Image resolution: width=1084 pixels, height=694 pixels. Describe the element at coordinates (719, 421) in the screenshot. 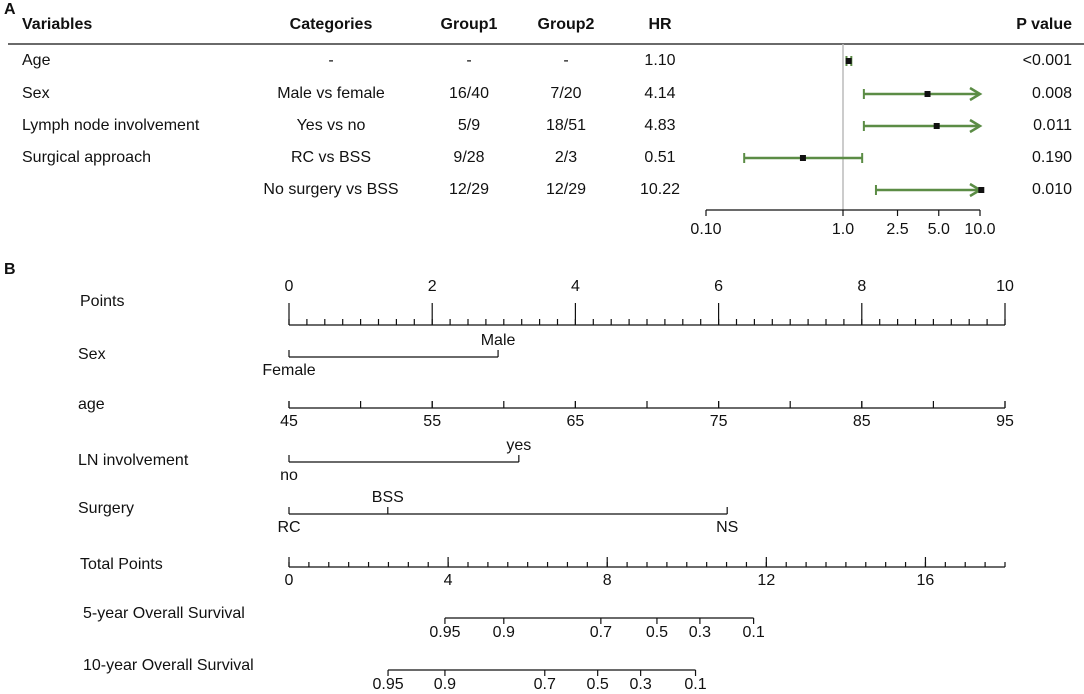

I see `tick-label: 75` at that location.